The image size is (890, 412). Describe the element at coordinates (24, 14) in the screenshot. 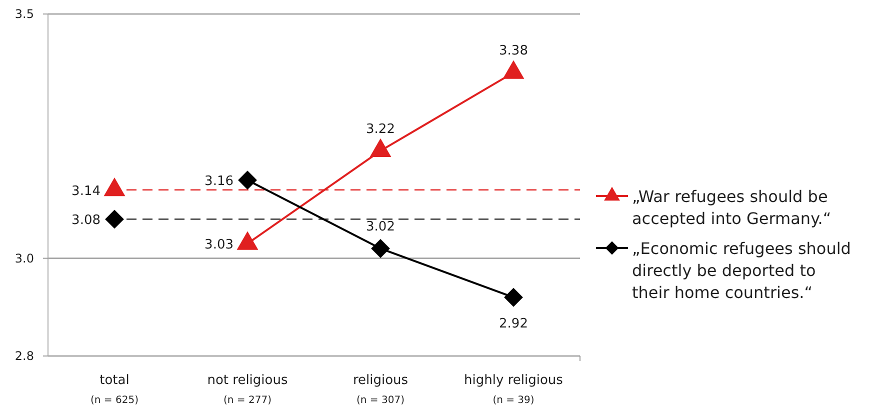

I see `y-tick-label: 3.5` at that location.